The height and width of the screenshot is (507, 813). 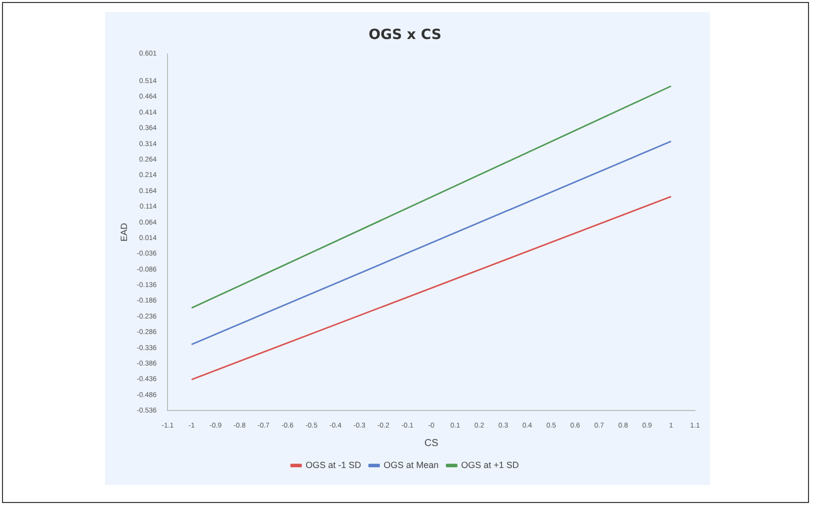 What do you see at coordinates (431, 443) in the screenshot?
I see `x-axis-title: CS` at bounding box center [431, 443].